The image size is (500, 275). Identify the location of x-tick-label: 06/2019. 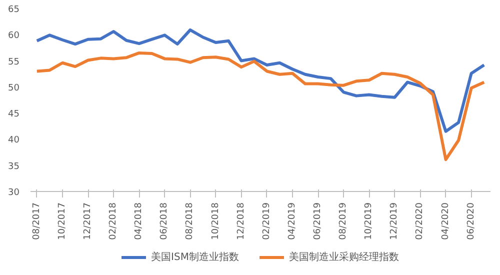
(318, 221).